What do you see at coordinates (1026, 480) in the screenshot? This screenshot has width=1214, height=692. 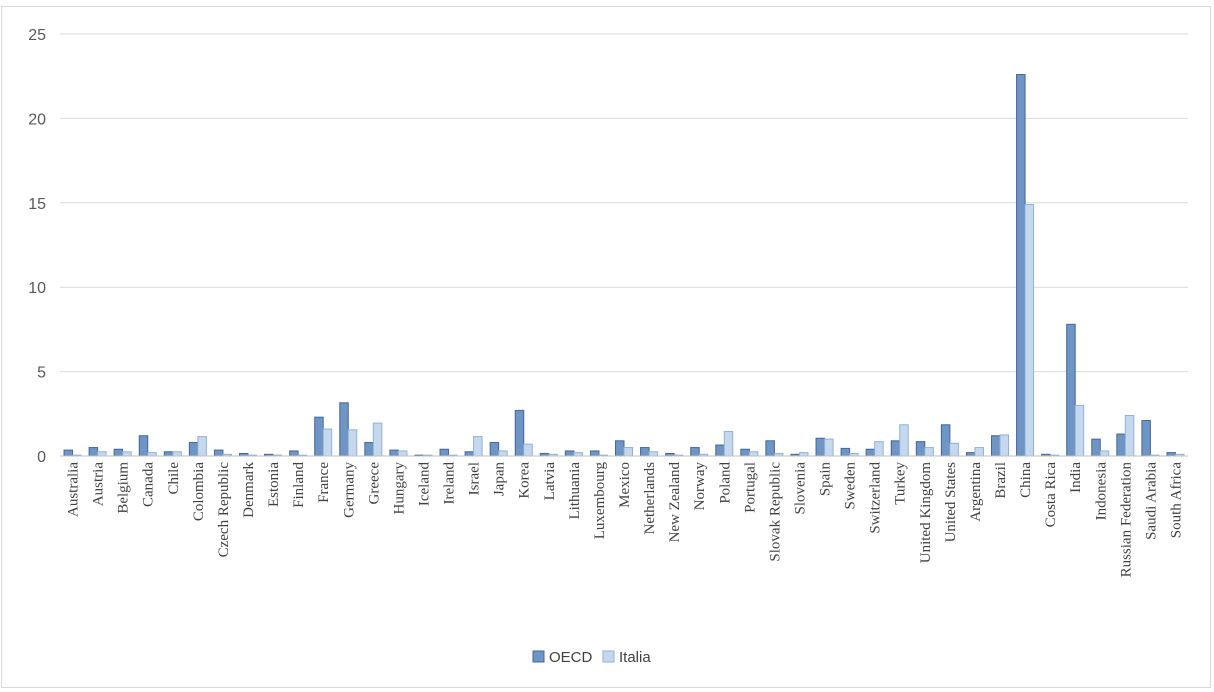 I see `x-tick-label: China` at bounding box center [1026, 480].